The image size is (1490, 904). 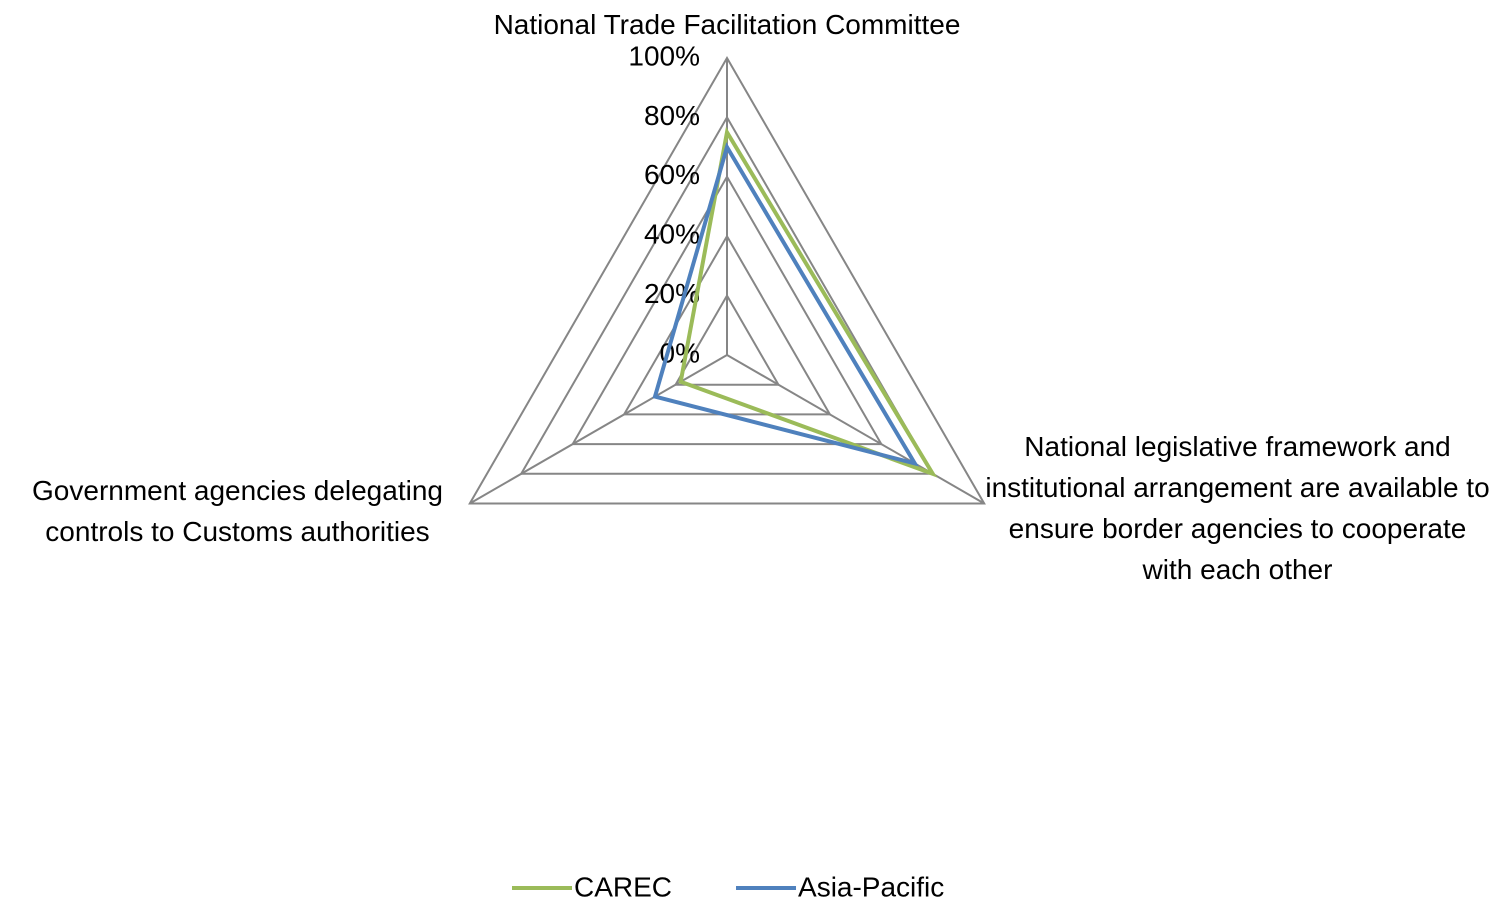 I want to click on axis-label: National Trade Facilitation Committee, so click(x=727, y=24).